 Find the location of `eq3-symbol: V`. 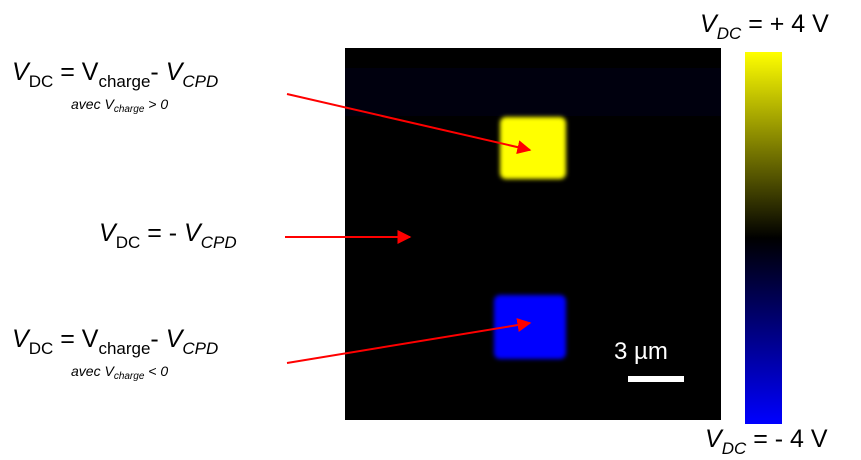

eq3-symbol: V is located at coordinates (20, 339).